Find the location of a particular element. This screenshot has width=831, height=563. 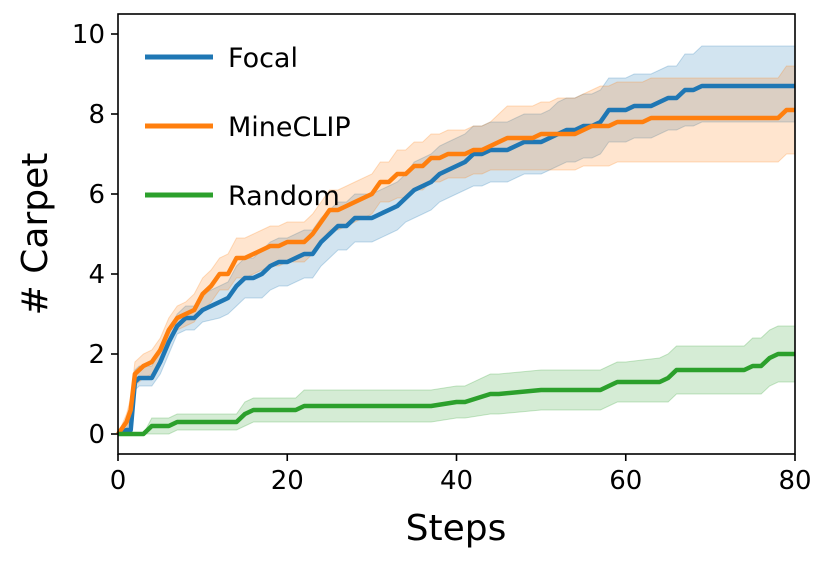

y-tick-label: 10 is located at coordinates (88, 35).